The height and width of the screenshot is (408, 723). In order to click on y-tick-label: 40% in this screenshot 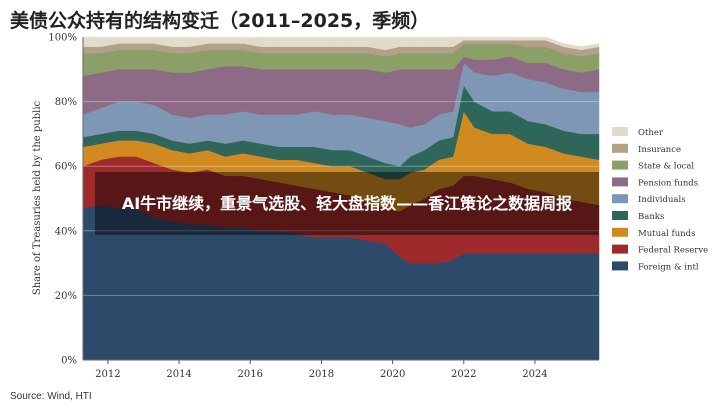, I will do `click(66, 231)`.